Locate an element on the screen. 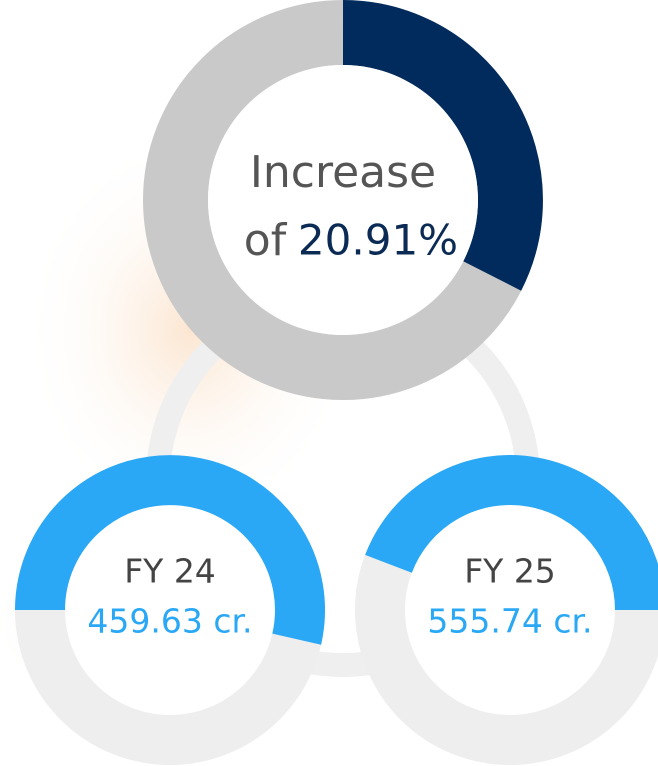  ring-center is located at coordinates (343, 200).